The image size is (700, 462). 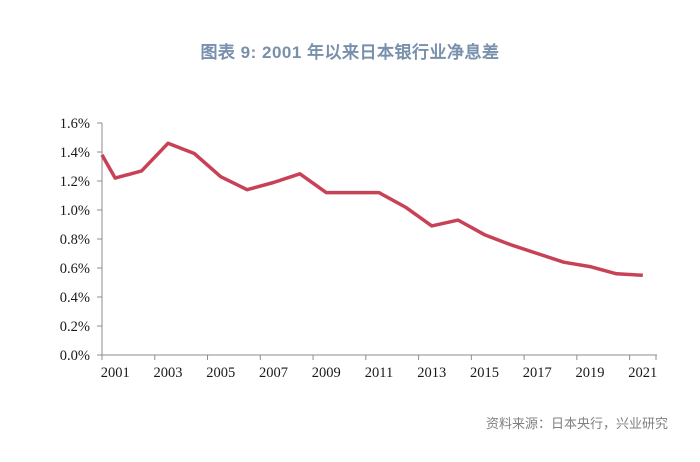 I want to click on y-tick-label: 1.4%, so click(x=75, y=153).